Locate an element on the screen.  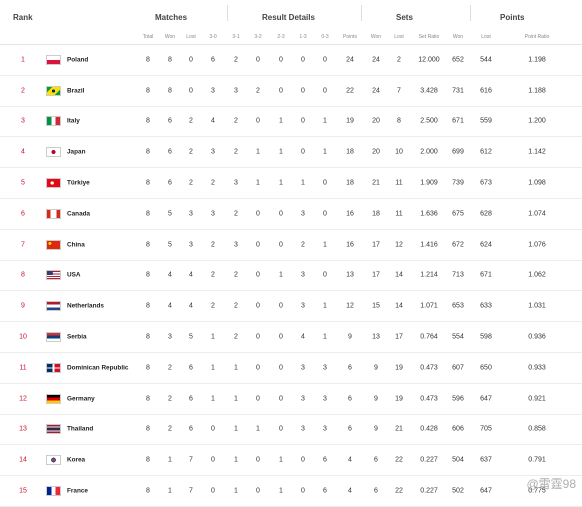
stat-cell: 0.428 is located at coordinates (429, 429).